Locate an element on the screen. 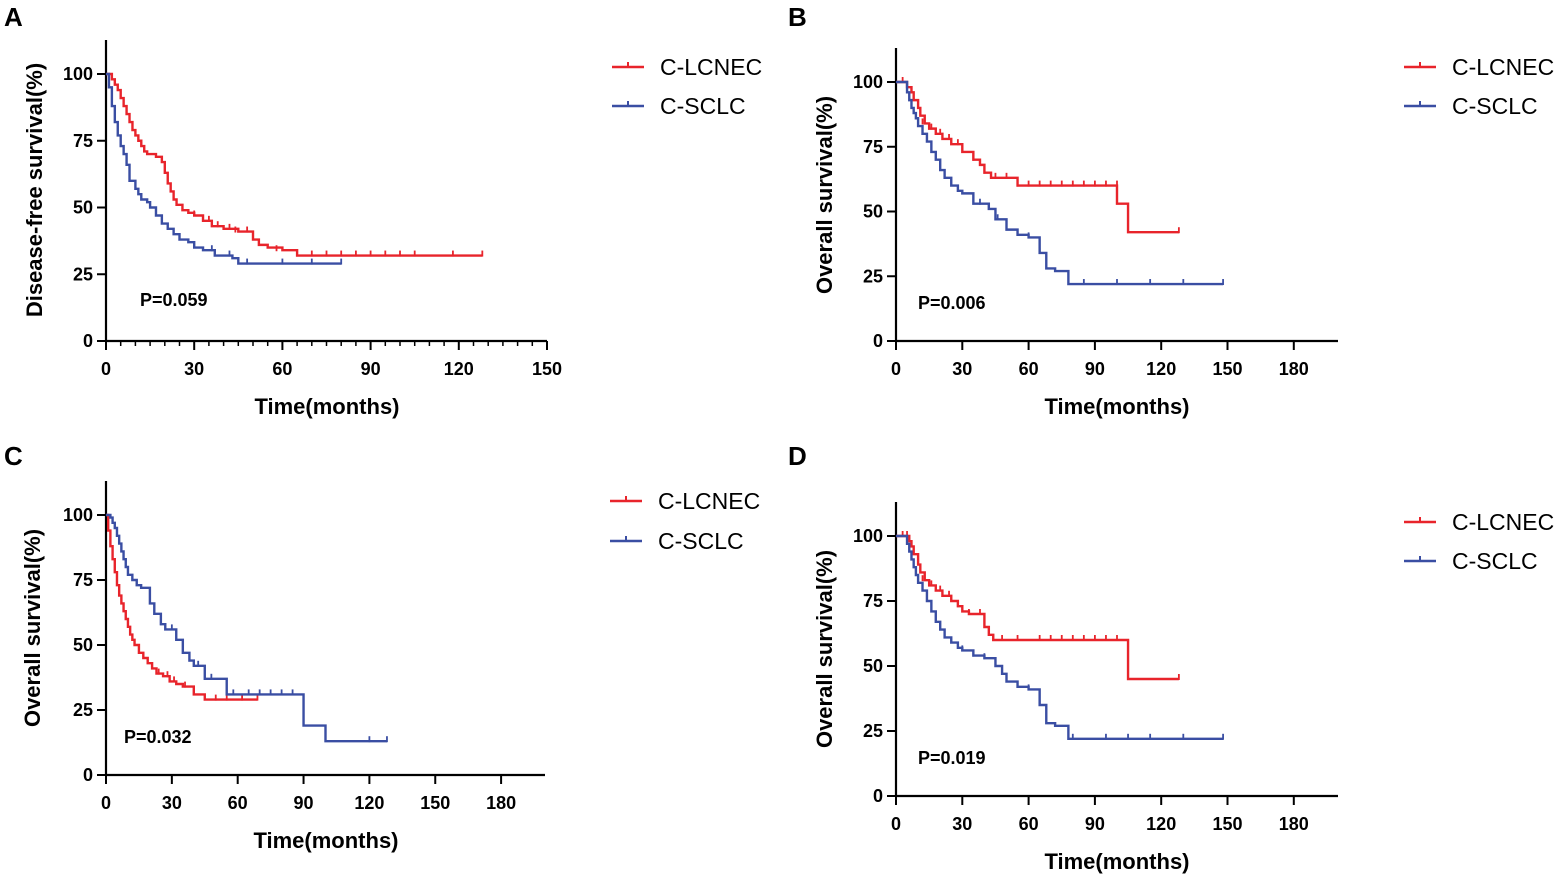 Image resolution: width=1557 pixels, height=875 pixels. p-value-annotation: P=0.006 is located at coordinates (952, 303).